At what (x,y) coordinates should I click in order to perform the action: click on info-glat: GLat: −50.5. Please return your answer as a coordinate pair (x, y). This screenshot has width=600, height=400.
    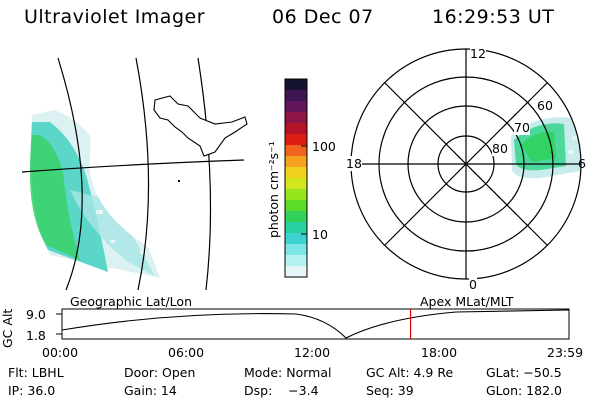
    Looking at the image, I should click on (524, 372).